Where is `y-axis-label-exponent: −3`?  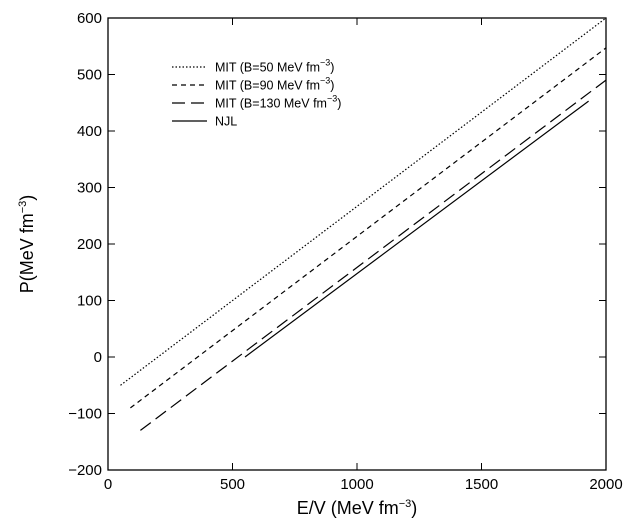
y-axis-label-exponent: −3 is located at coordinates (23, 207).